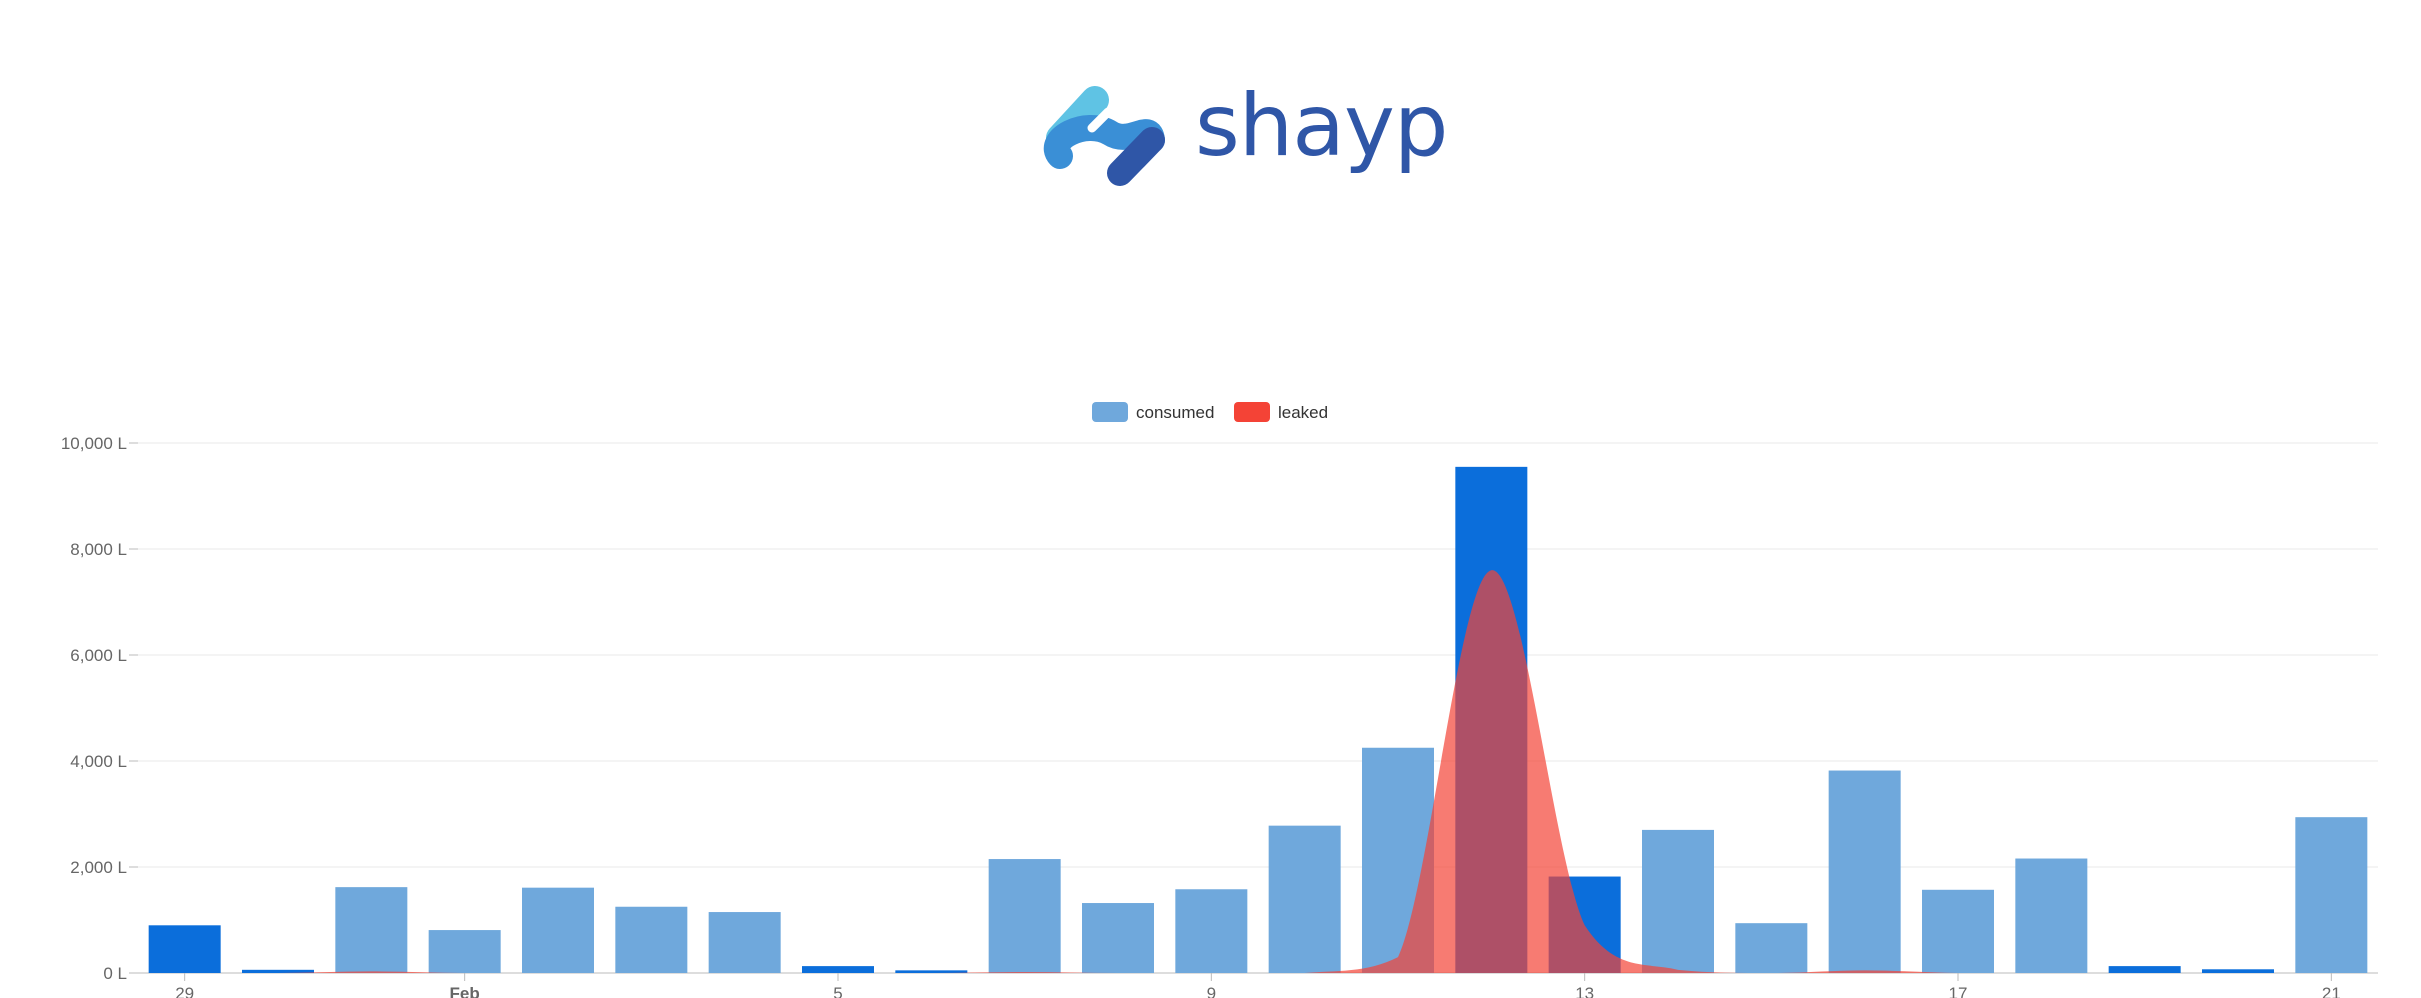  Describe the element at coordinates (2331, 991) in the screenshot. I see `x-tick-label: 21` at that location.